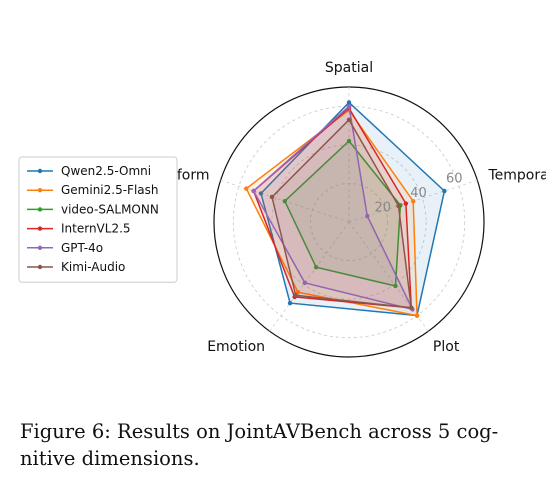 The width and height of the screenshot is (546, 488). Describe the element at coordinates (82, 248) in the screenshot. I see `legend-label: GPT-4o` at that location.